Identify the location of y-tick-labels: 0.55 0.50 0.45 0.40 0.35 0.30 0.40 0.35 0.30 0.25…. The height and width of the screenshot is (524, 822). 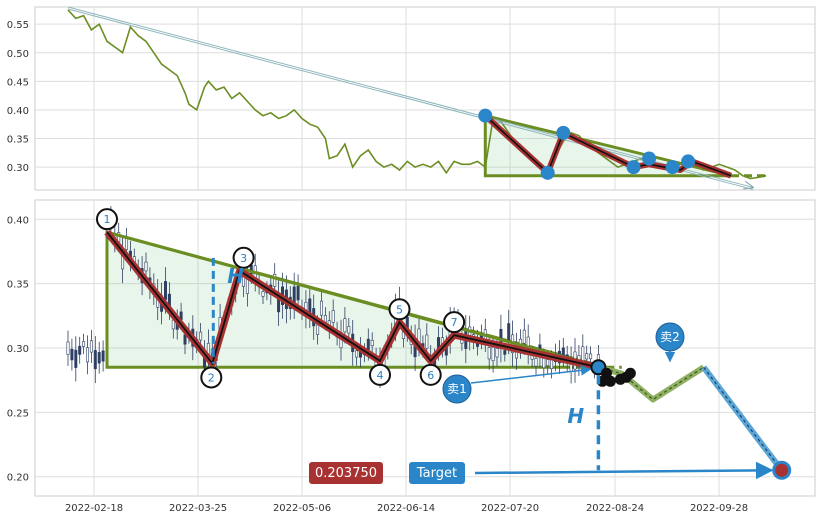
(18, 252).